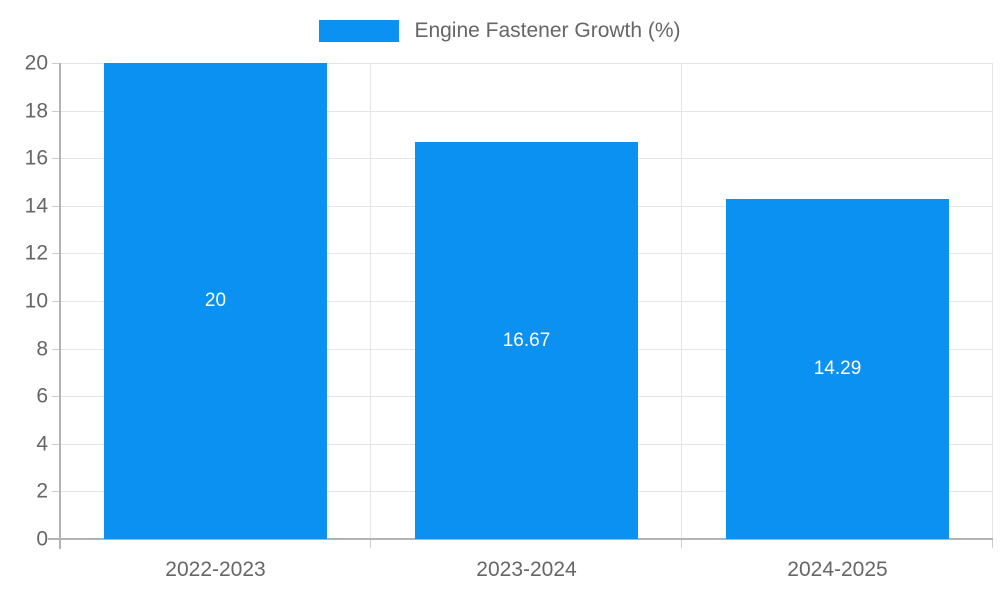 This screenshot has width=1000, height=600. Describe the element at coordinates (42, 491) in the screenshot. I see `y-tick-label: 2` at that location.